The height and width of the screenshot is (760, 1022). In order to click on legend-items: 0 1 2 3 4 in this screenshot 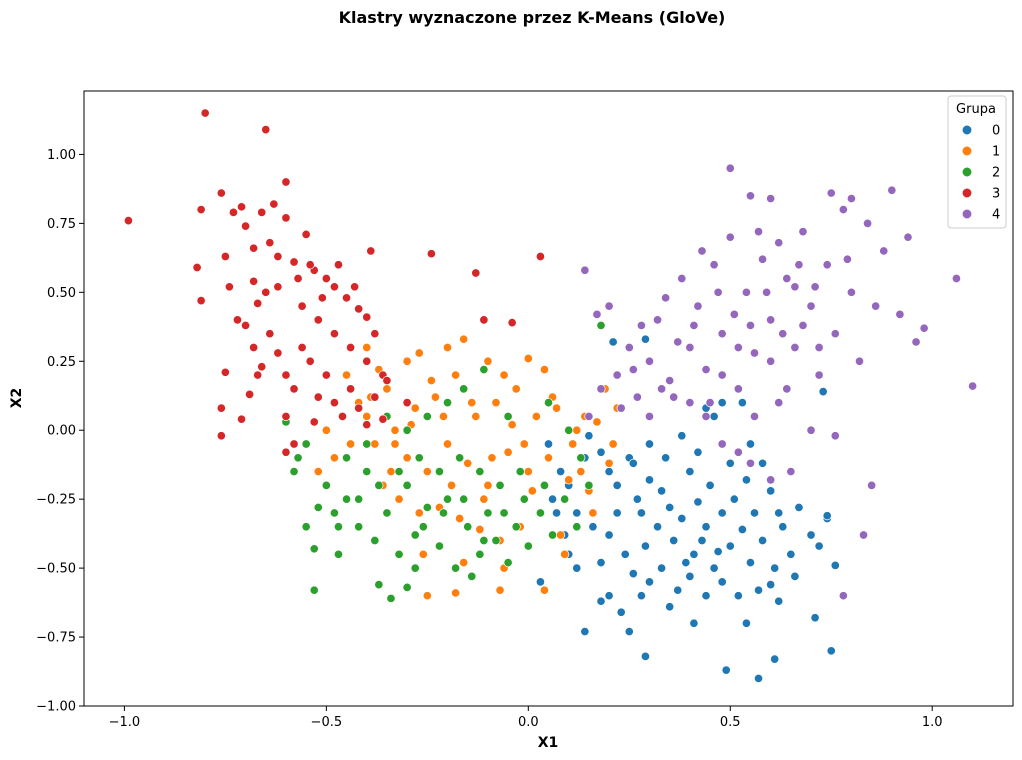, I will do `click(980, 173)`.